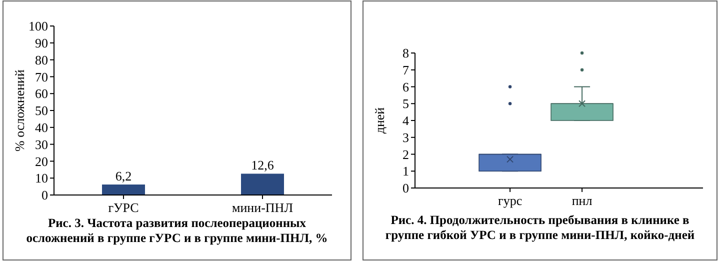 This screenshot has width=720, height=264. I want to click on y-tick-label: 2, so click(405, 154).